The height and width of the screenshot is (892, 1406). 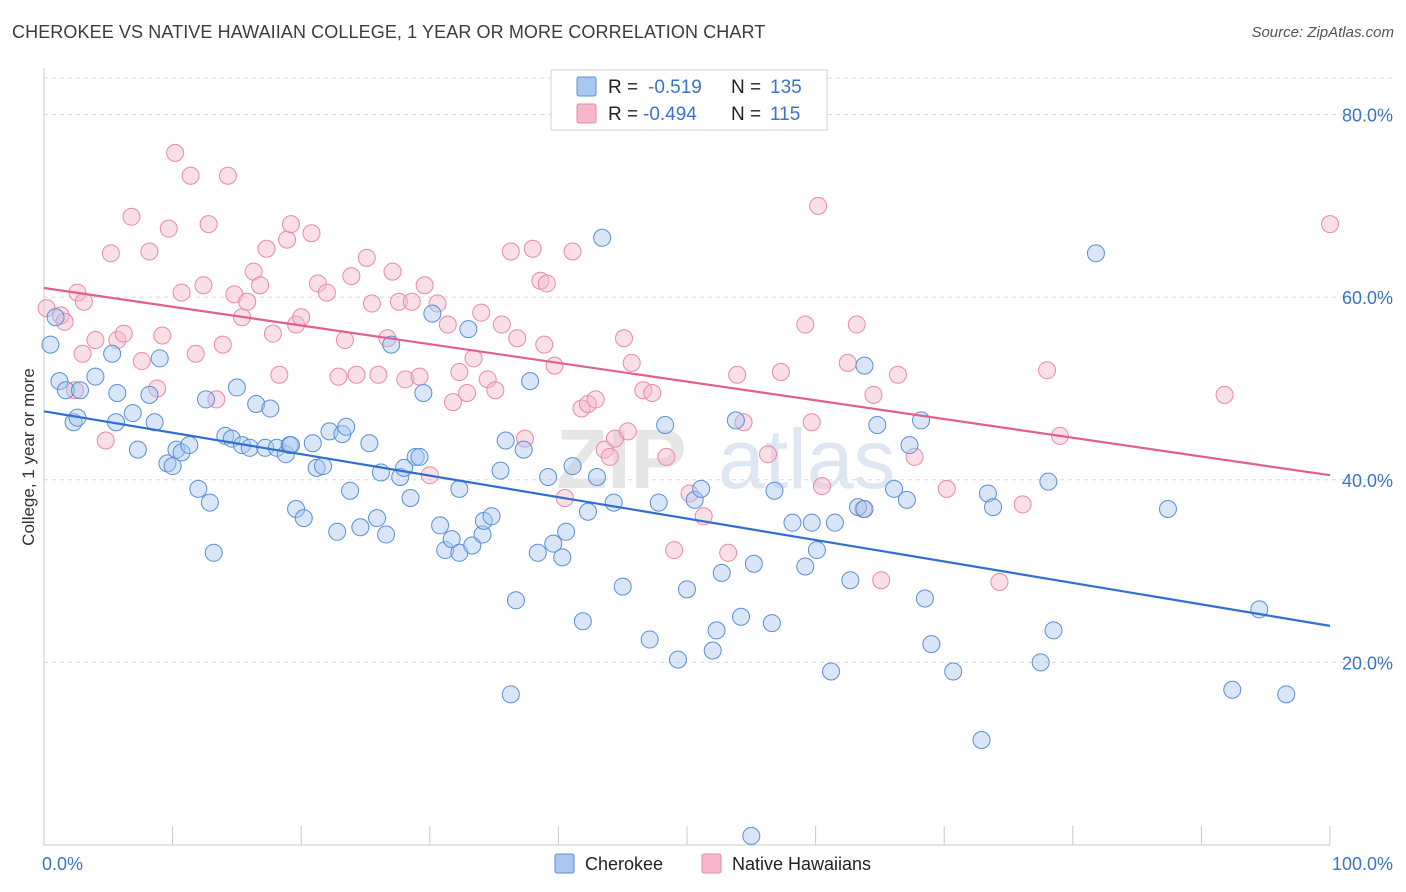 What do you see at coordinates (624, 864) in the screenshot?
I see `bottom-legend-cherokee: Cherokee` at bounding box center [624, 864].